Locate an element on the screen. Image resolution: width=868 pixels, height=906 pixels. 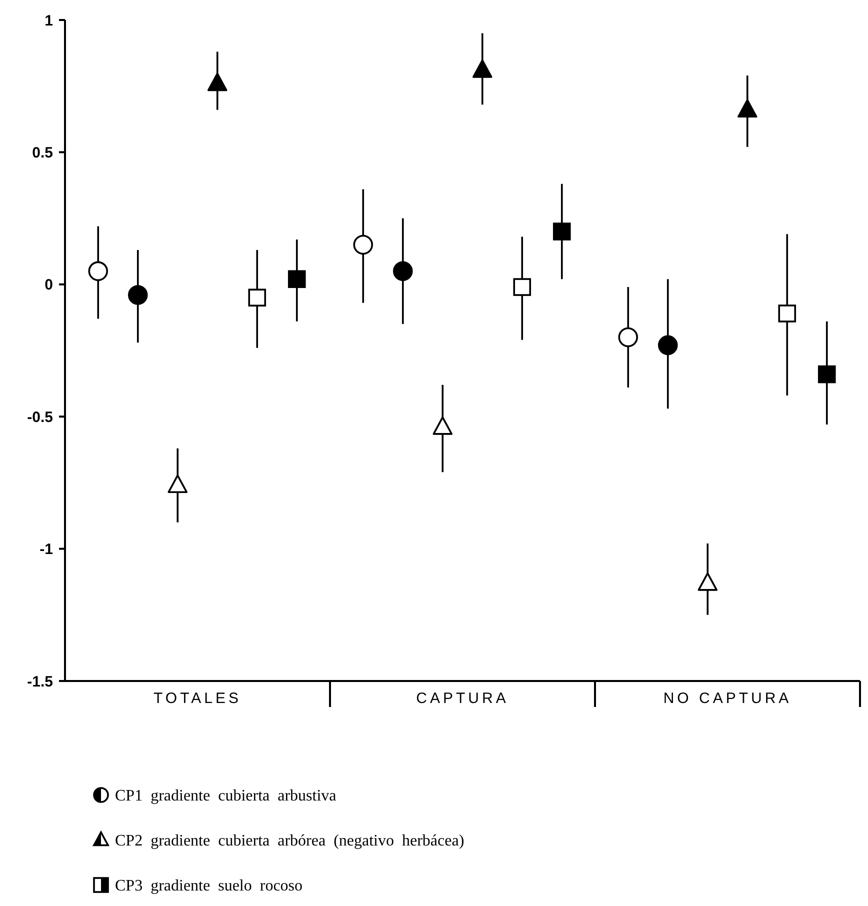
y-tick-label: -1.5 is located at coordinates (40, 681).